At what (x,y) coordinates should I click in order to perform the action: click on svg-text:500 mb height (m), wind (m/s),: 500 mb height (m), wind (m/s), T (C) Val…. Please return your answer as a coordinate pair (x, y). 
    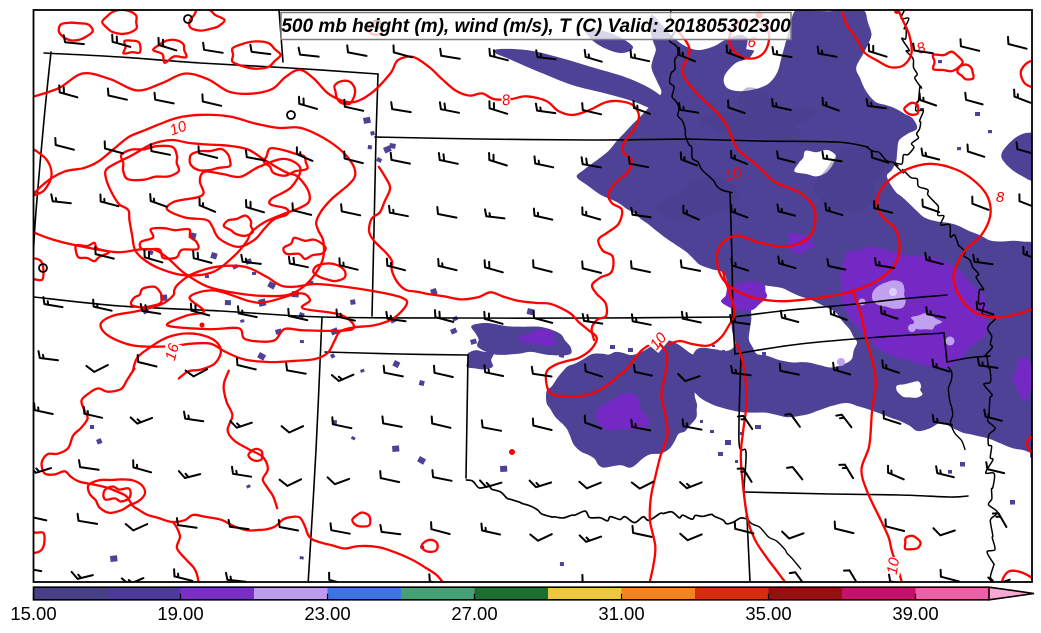
    Looking at the image, I should click on (536, 26).